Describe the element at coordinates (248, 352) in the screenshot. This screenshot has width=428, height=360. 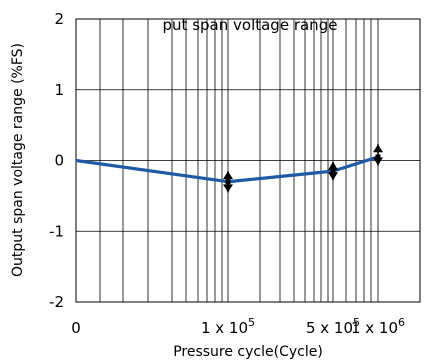
I see `x-axis-title: Pressure cycle(Cycle)` at that location.